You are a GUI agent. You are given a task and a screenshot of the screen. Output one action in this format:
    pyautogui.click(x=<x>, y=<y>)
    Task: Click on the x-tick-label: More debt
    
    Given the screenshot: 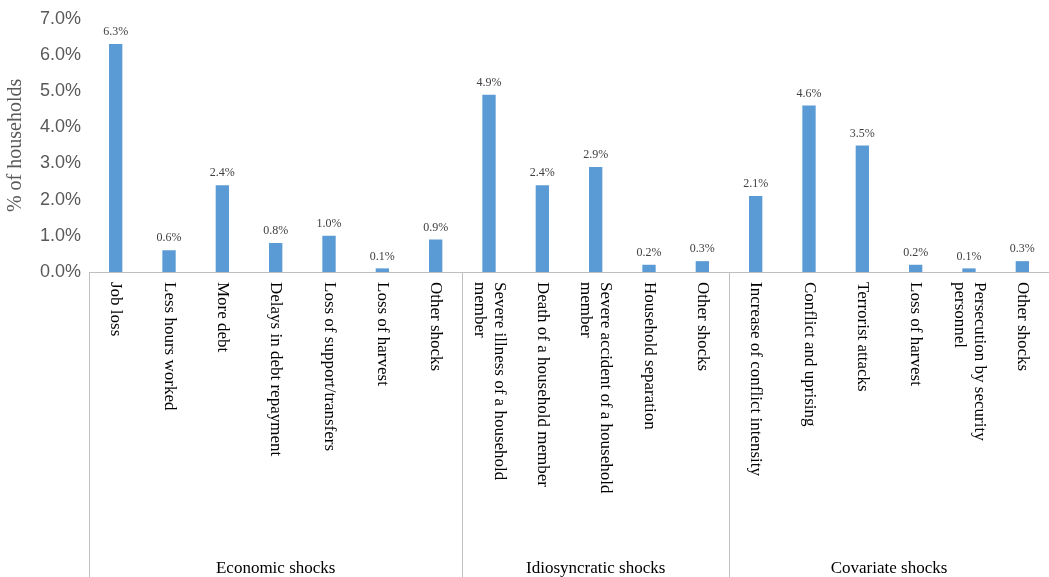 What is the action you would take?
    pyautogui.click(x=223, y=317)
    